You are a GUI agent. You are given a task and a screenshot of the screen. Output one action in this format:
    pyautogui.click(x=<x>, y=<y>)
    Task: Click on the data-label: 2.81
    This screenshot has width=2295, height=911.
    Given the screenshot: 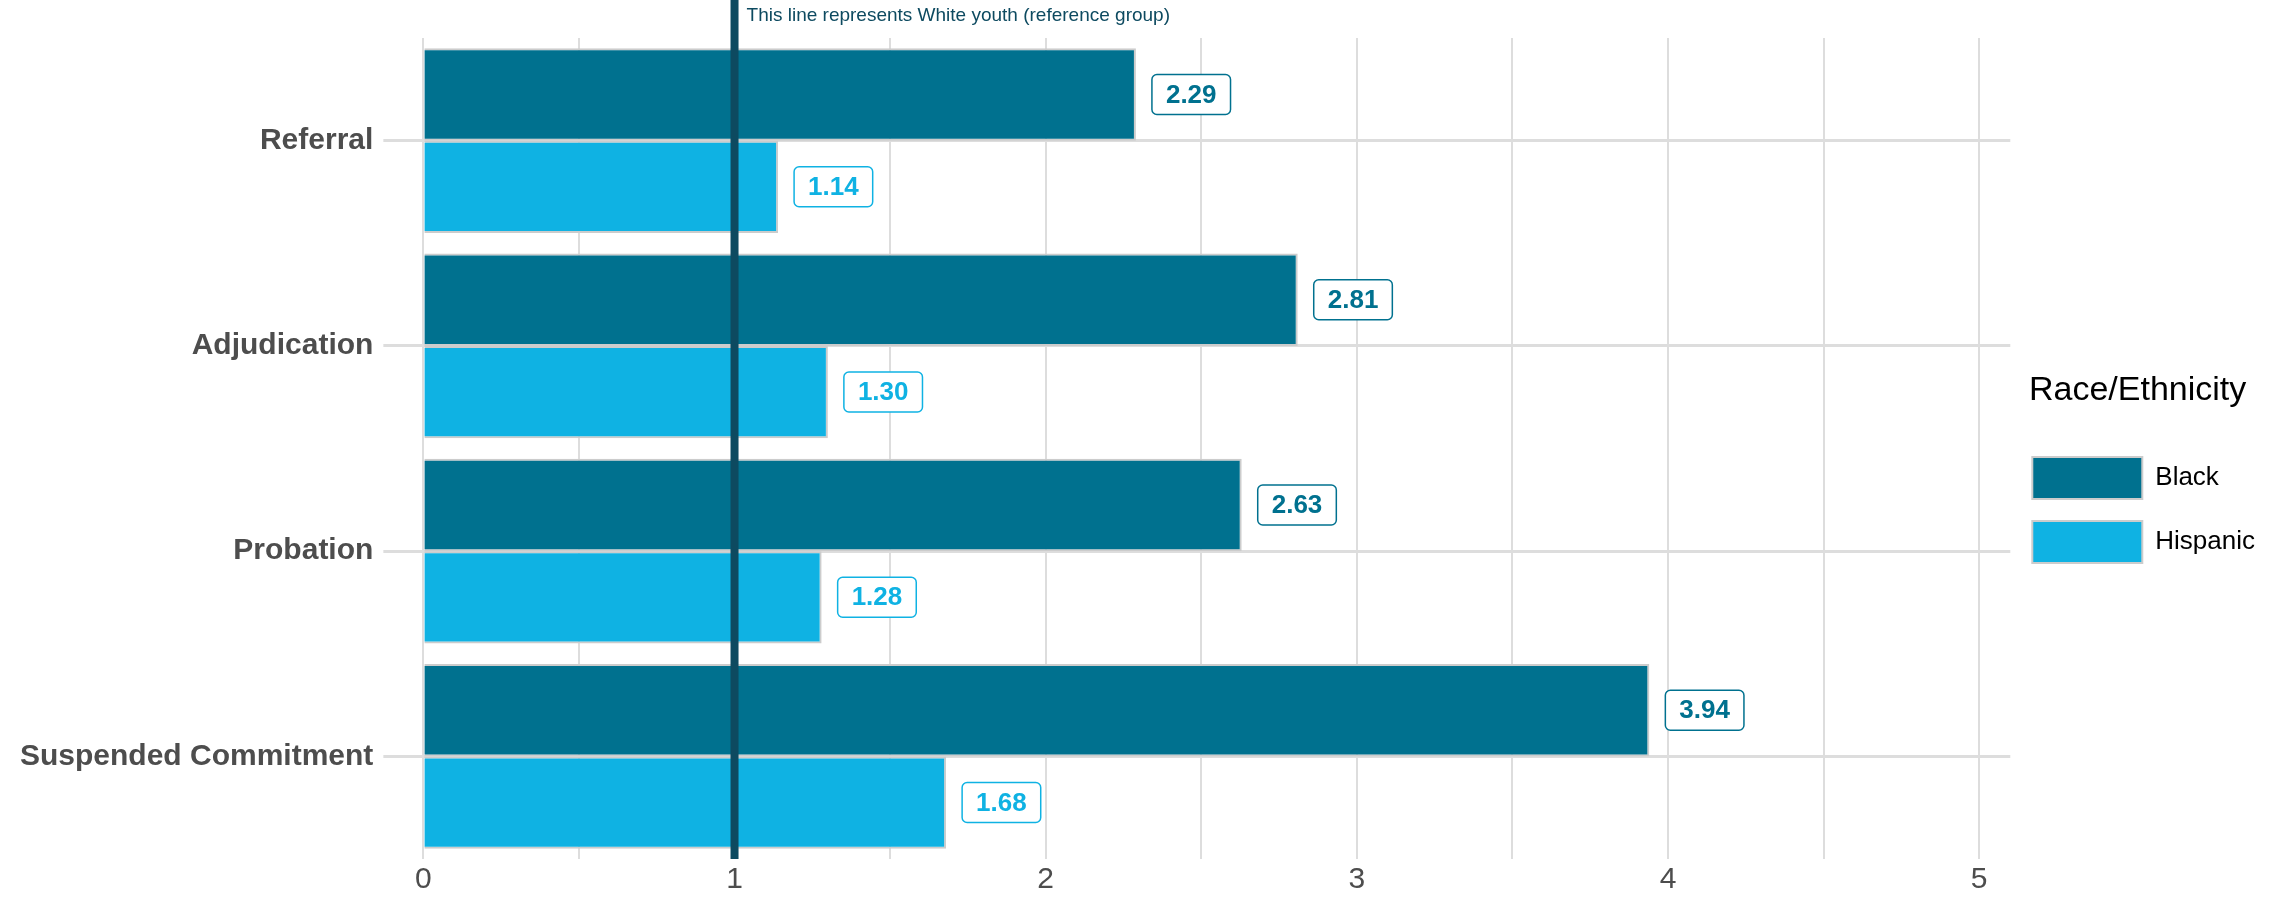 What is the action you would take?
    pyautogui.click(x=1353, y=298)
    